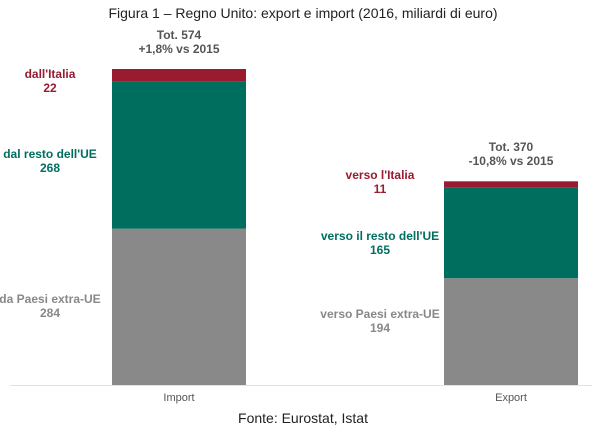 The height and width of the screenshot is (431, 606). Describe the element at coordinates (511, 233) in the screenshot. I see `bar-export-ue` at that location.